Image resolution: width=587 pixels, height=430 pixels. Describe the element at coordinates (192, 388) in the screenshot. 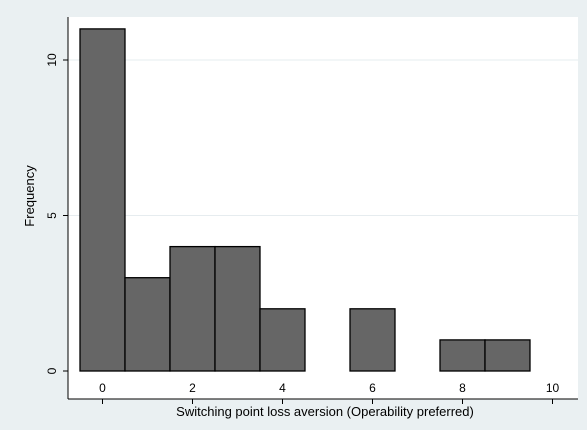

I see `x-tick-label-2: 2` at that location.